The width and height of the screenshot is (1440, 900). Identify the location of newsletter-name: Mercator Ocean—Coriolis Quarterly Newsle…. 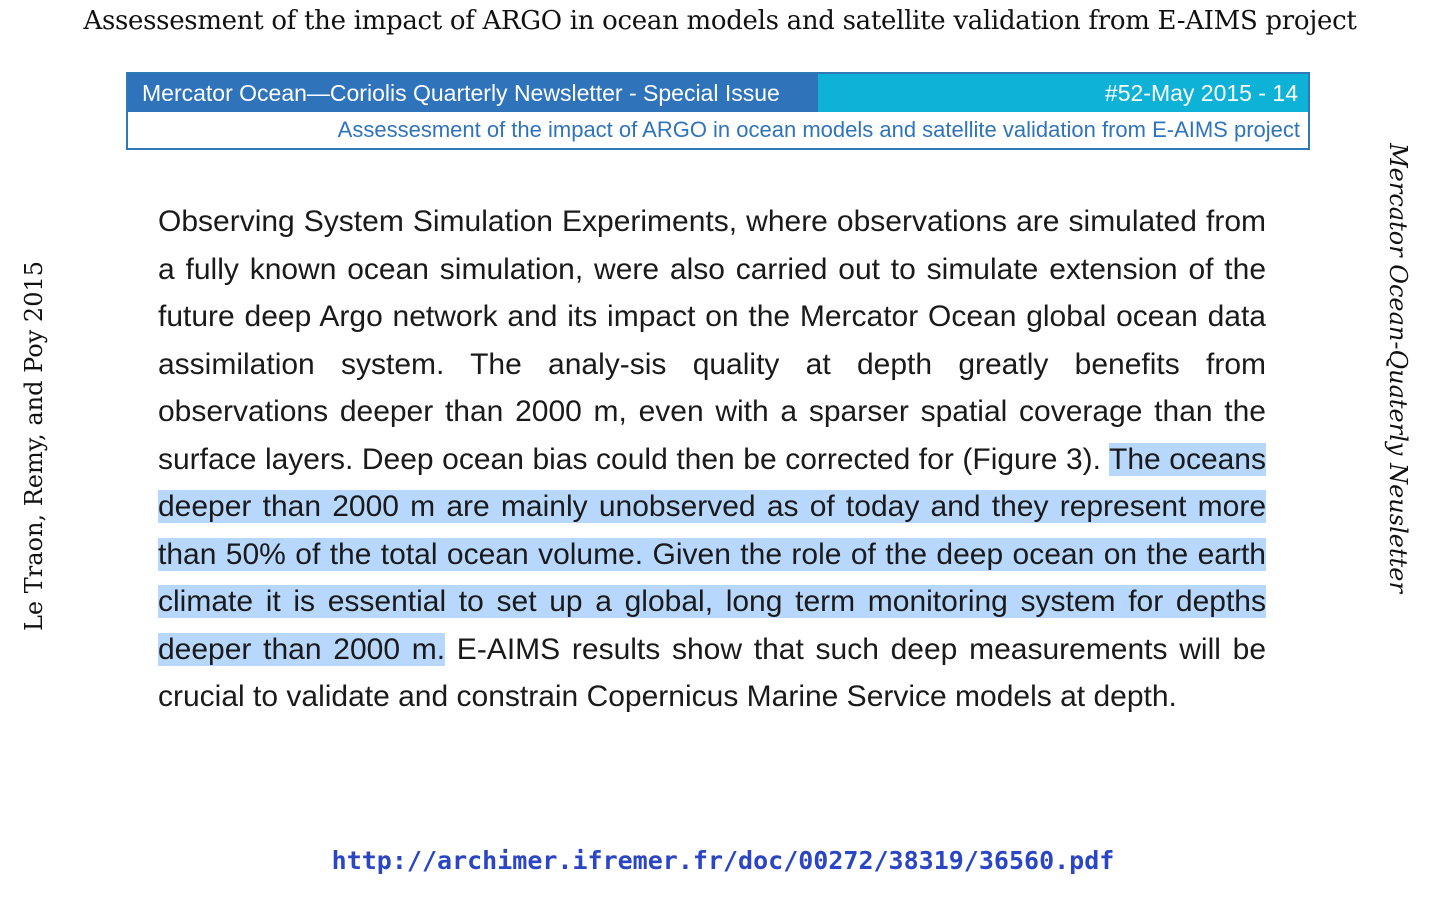
(473, 93).